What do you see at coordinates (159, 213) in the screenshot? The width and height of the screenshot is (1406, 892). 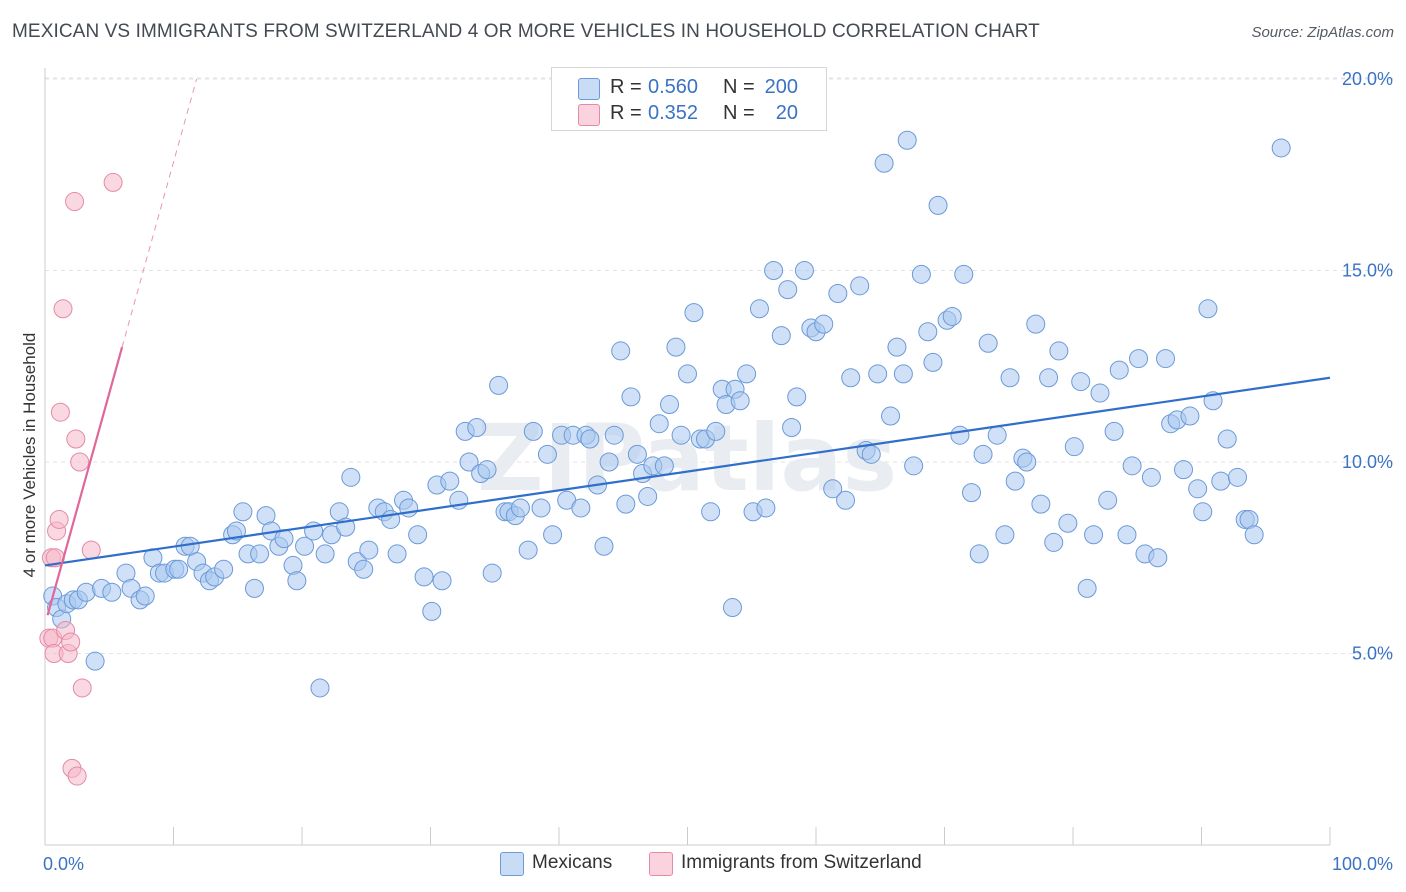 I see `switzerland-trend-extension` at bounding box center [159, 213].